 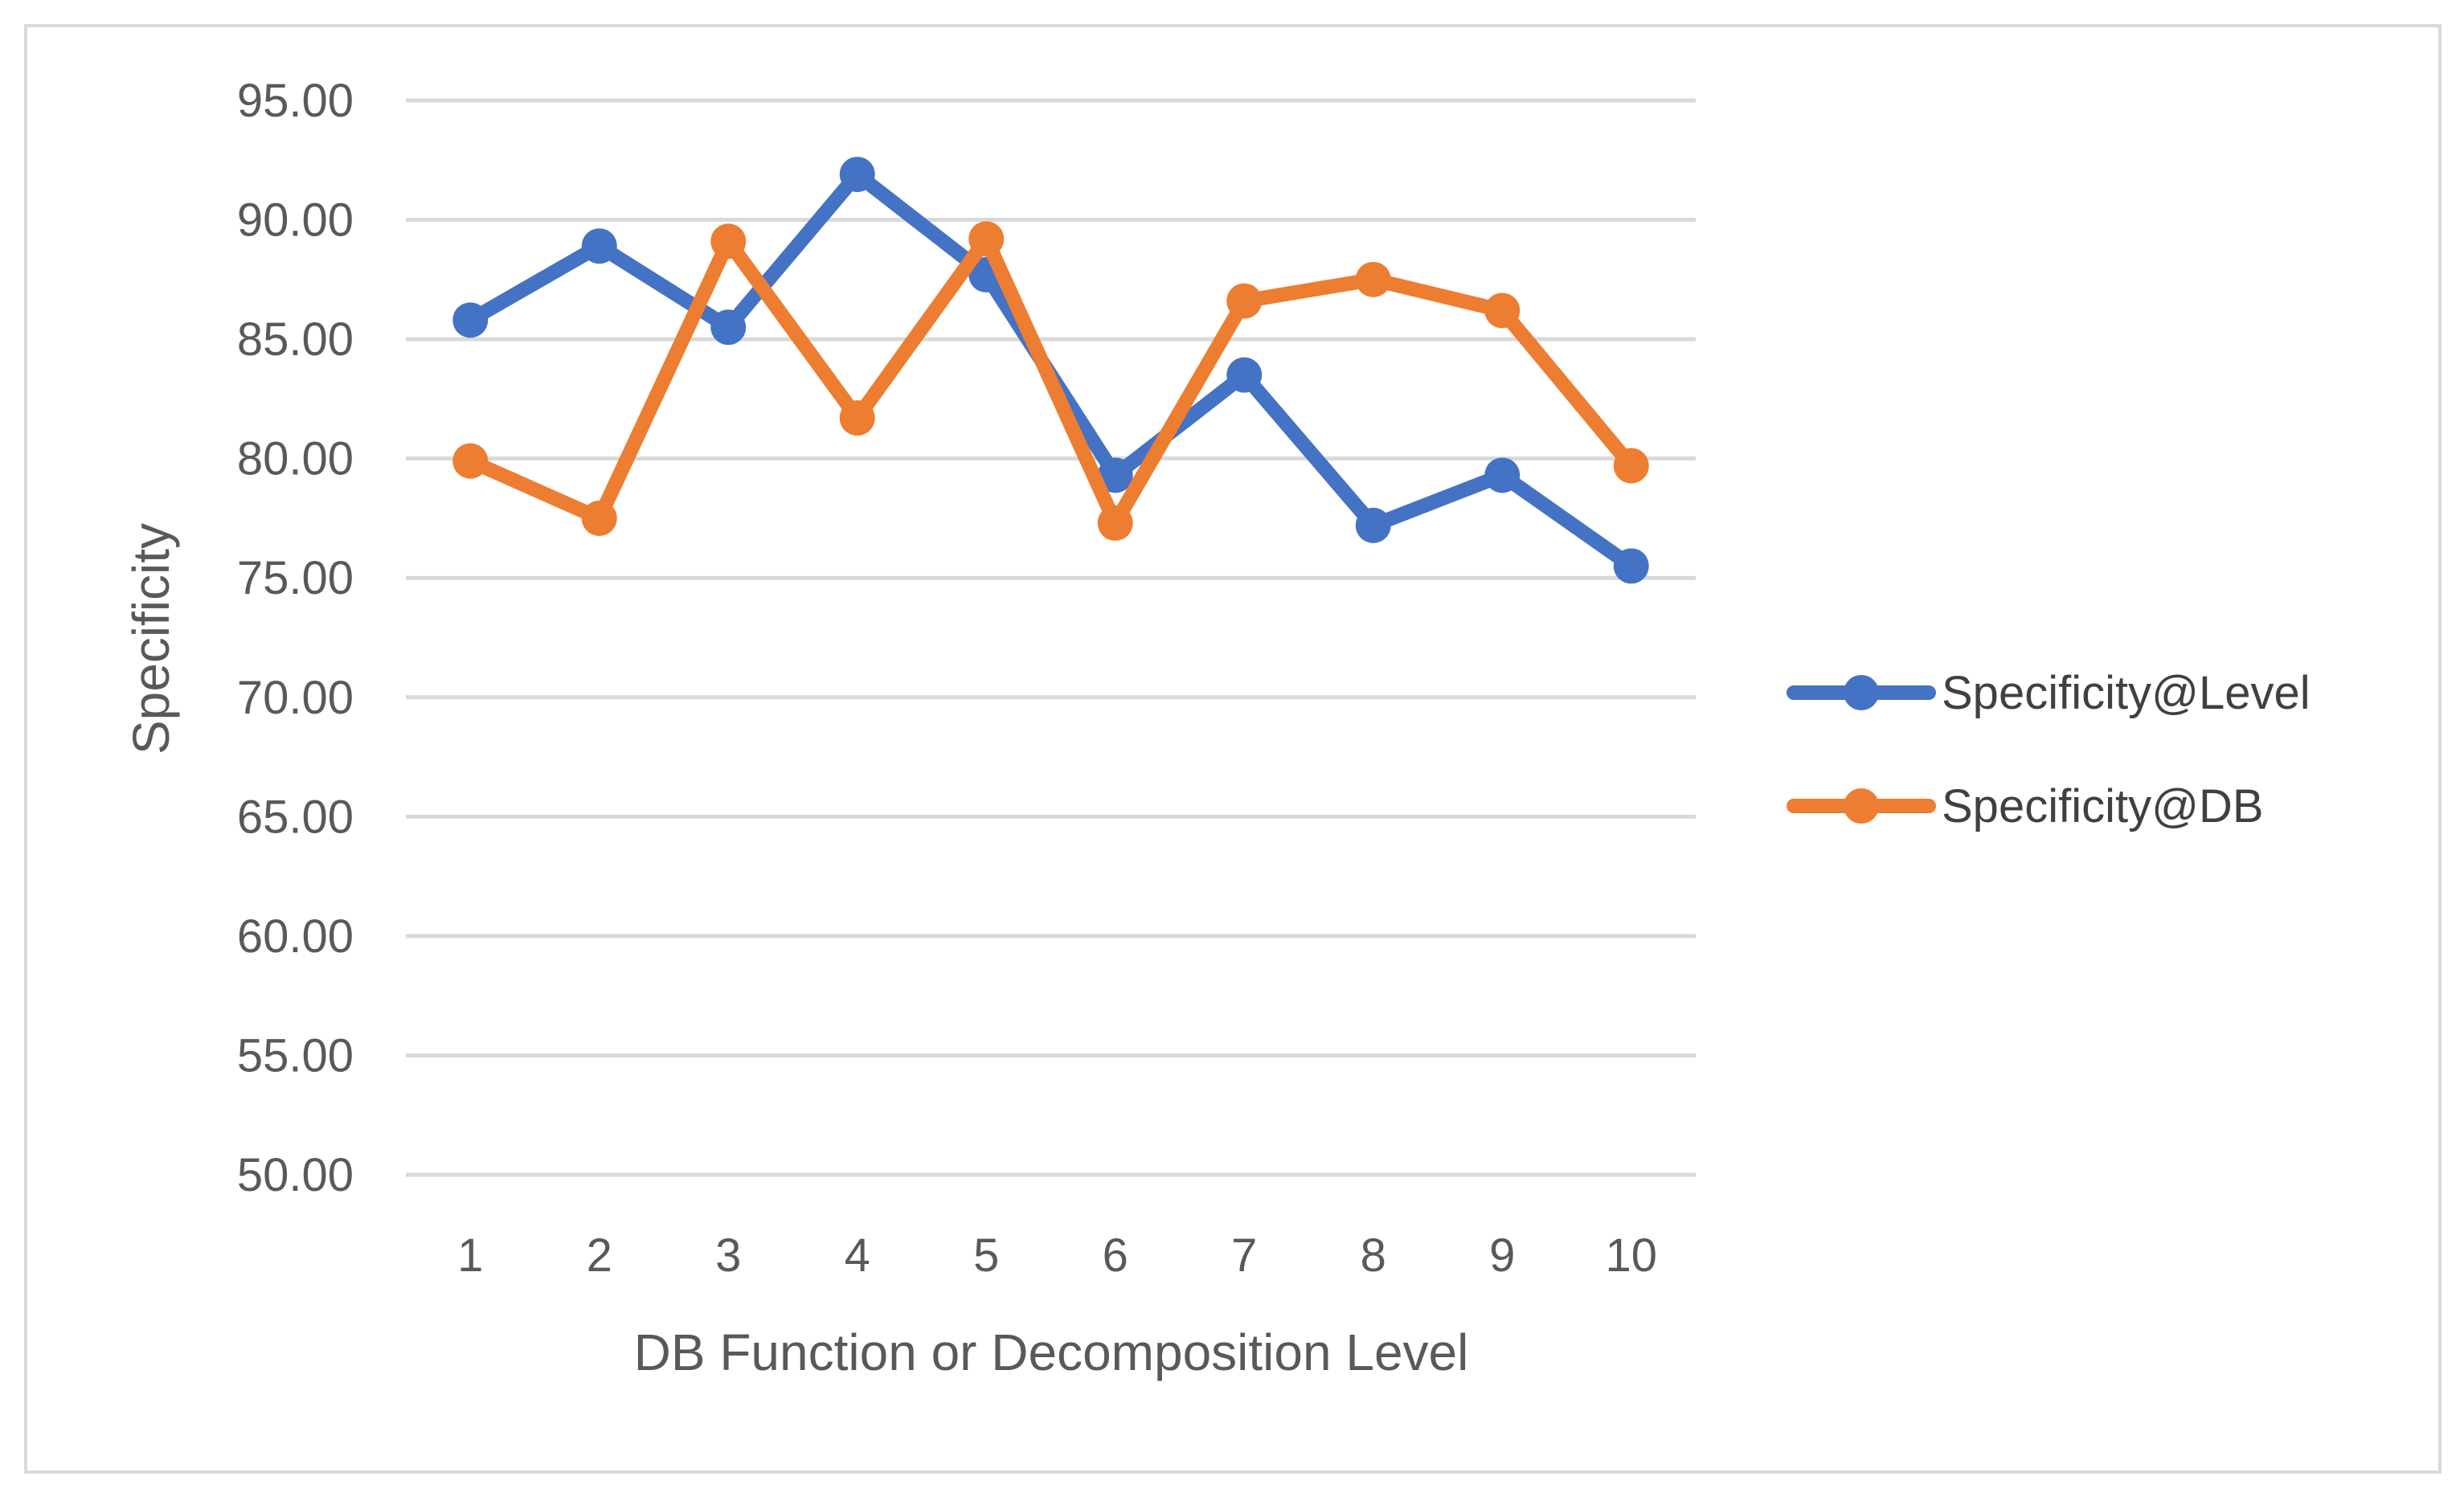 What do you see at coordinates (1502, 1255) in the screenshot?
I see `x-tick-label: 9` at bounding box center [1502, 1255].